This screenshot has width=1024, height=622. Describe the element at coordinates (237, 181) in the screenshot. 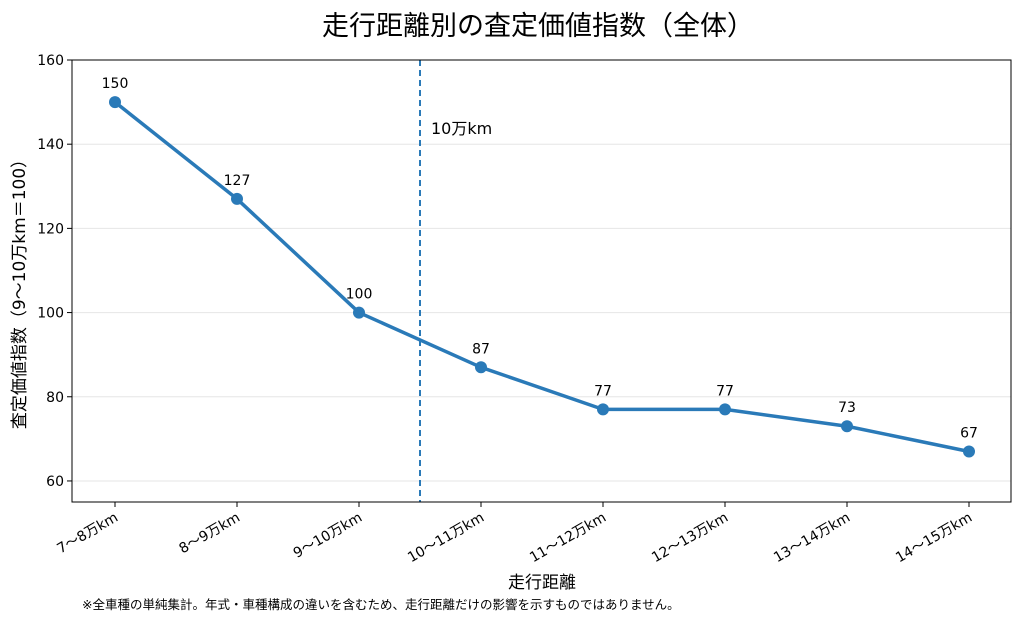

I see `data-label: 127` at that location.